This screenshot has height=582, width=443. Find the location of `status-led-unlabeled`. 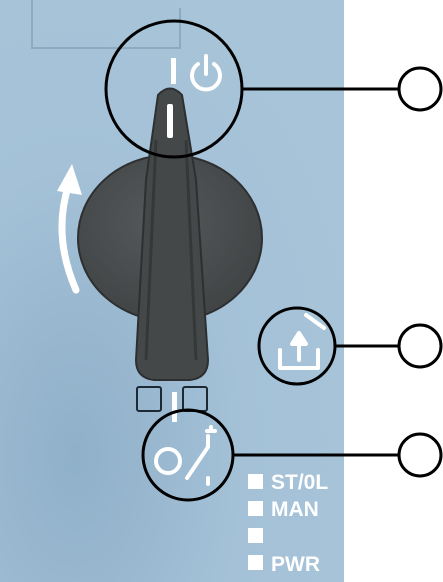

status-led-unlabeled is located at coordinates (255, 535).